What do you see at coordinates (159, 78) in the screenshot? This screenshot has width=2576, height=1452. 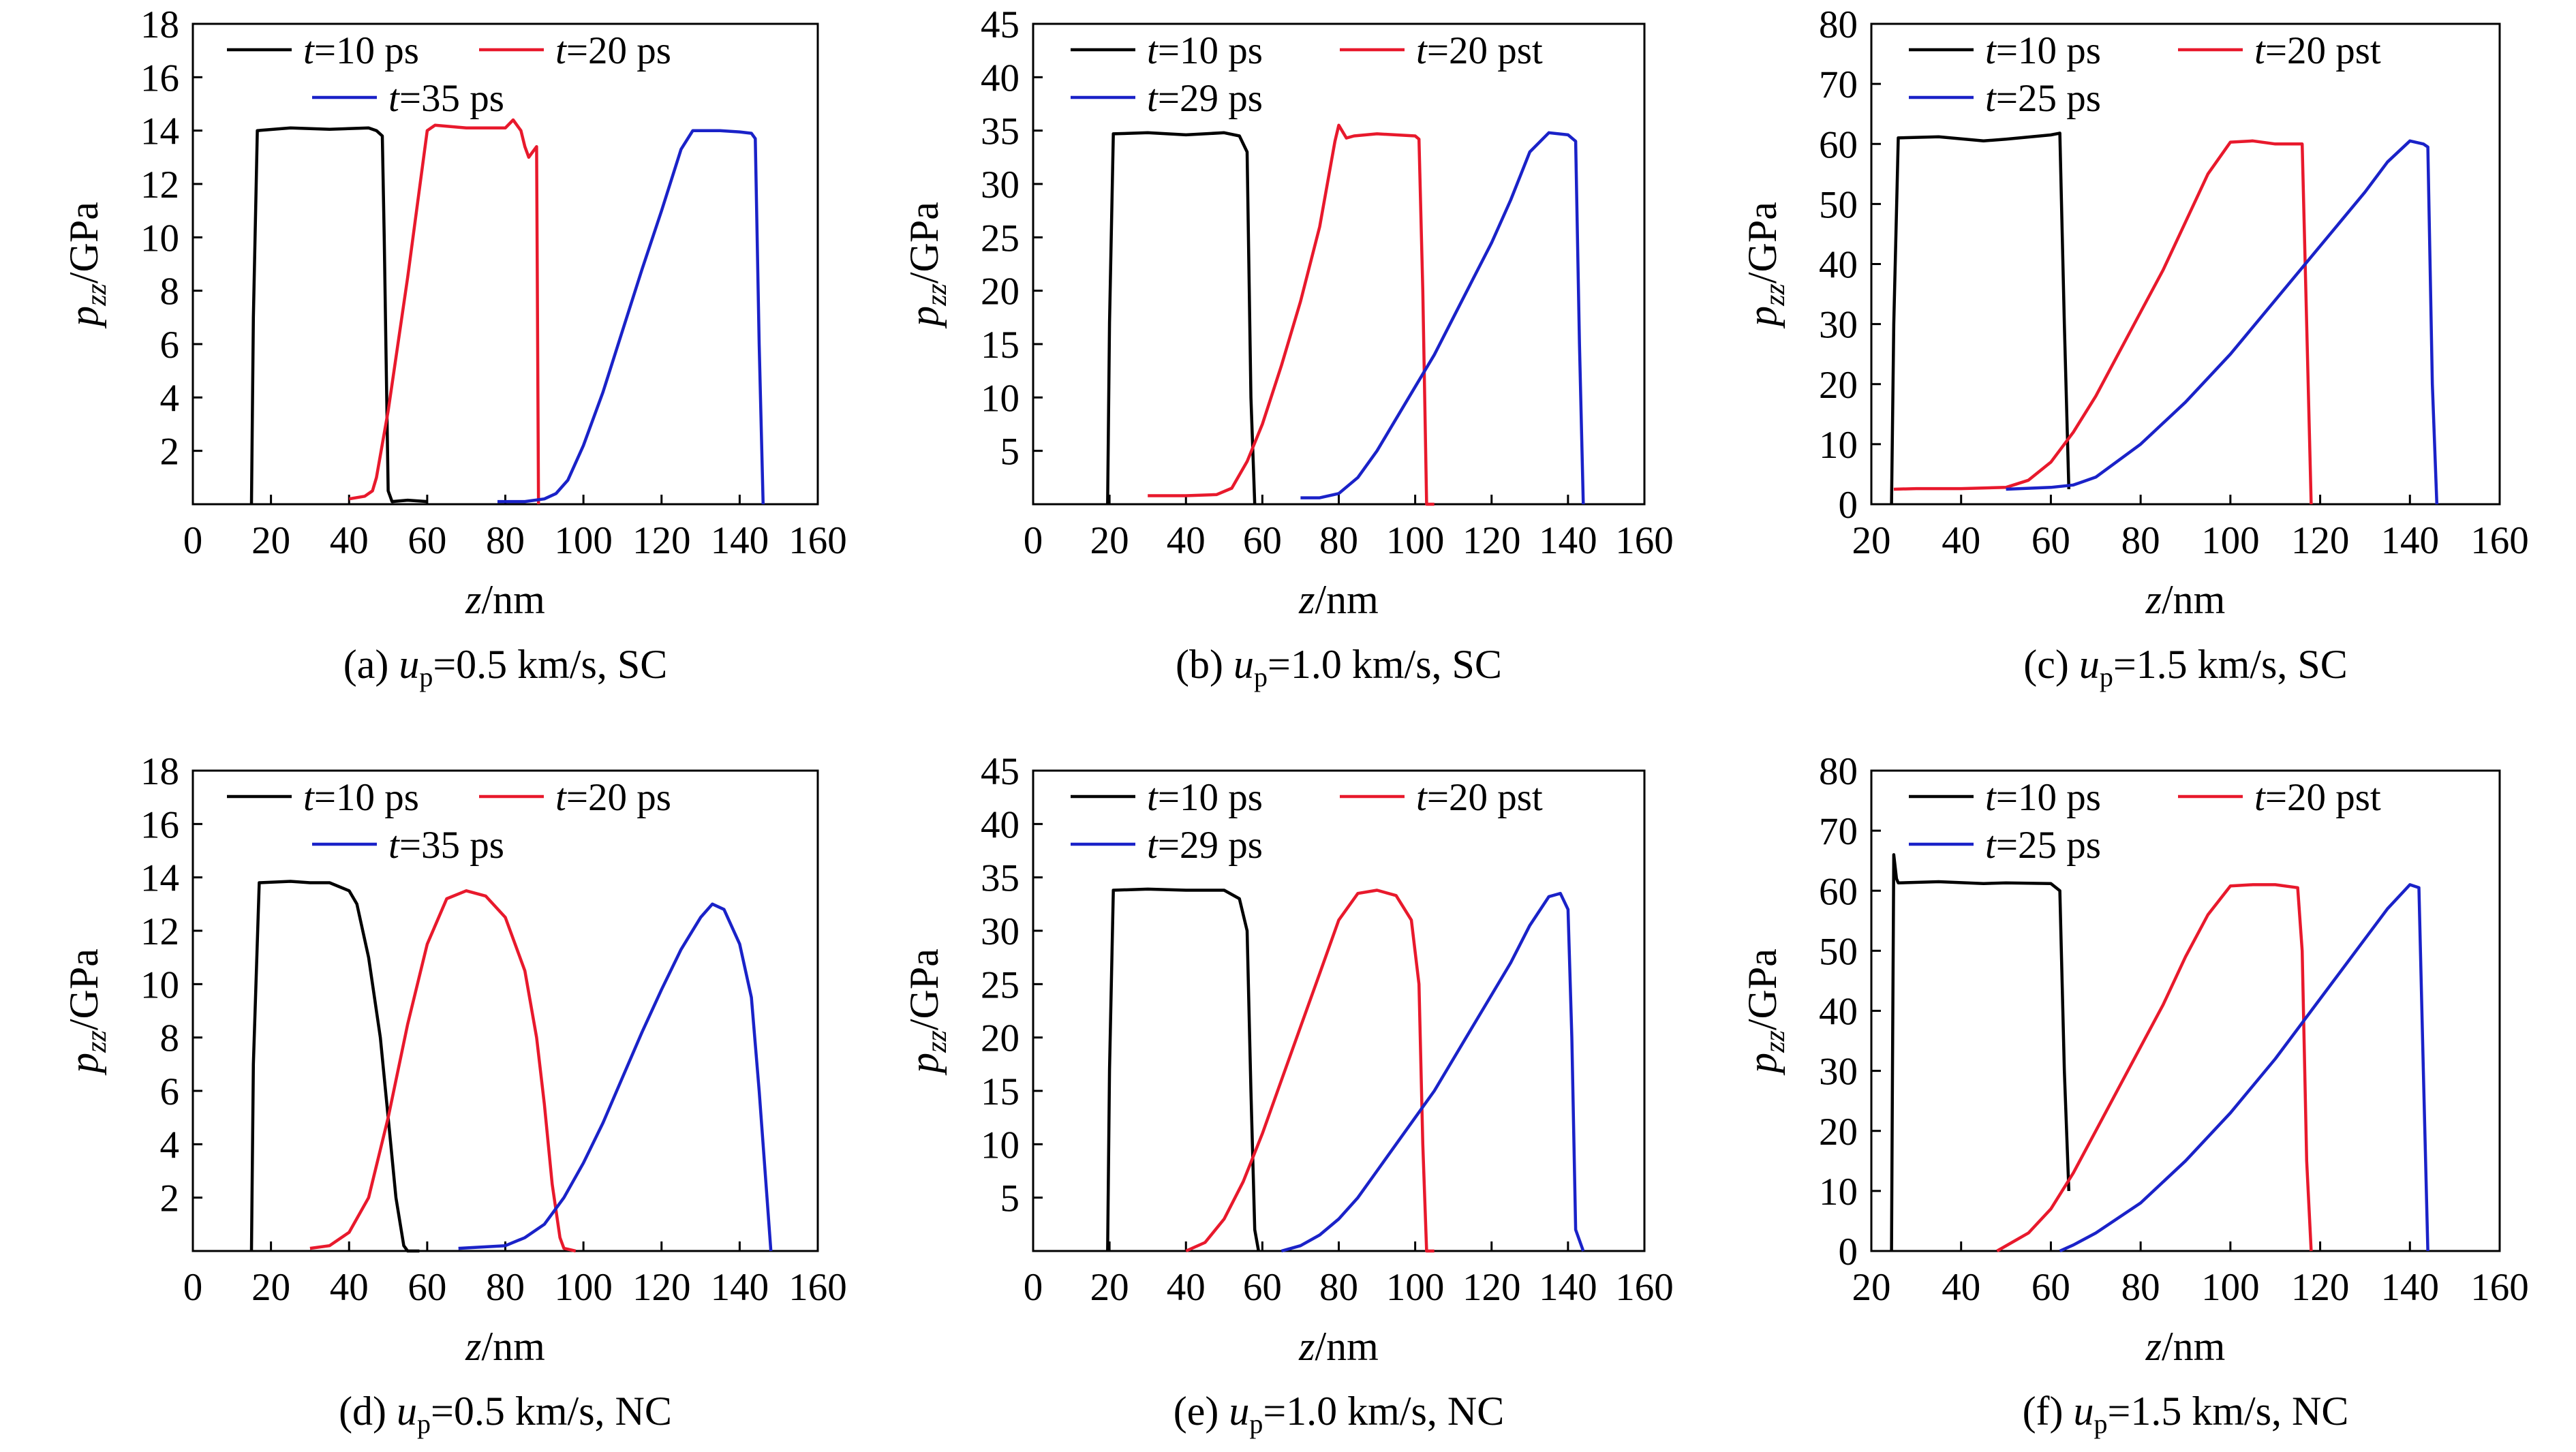 I see `y-tick-label: 16` at bounding box center [159, 78].